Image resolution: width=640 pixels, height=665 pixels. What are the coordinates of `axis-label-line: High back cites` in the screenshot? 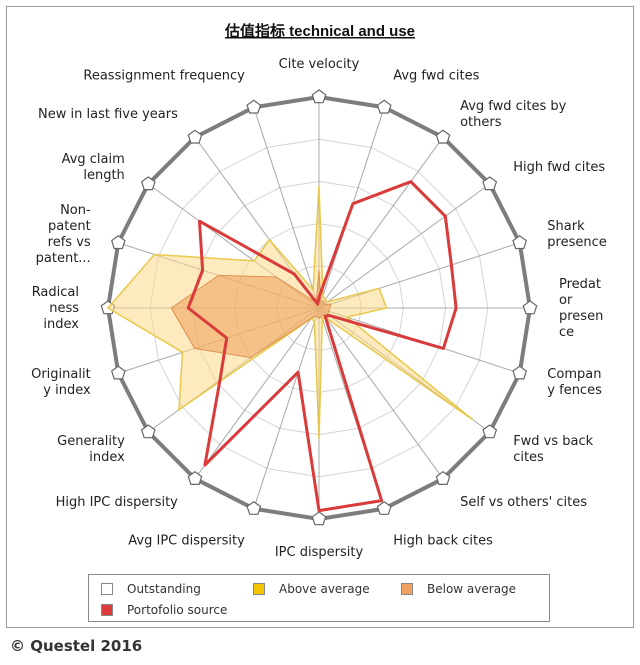 It's located at (443, 540).